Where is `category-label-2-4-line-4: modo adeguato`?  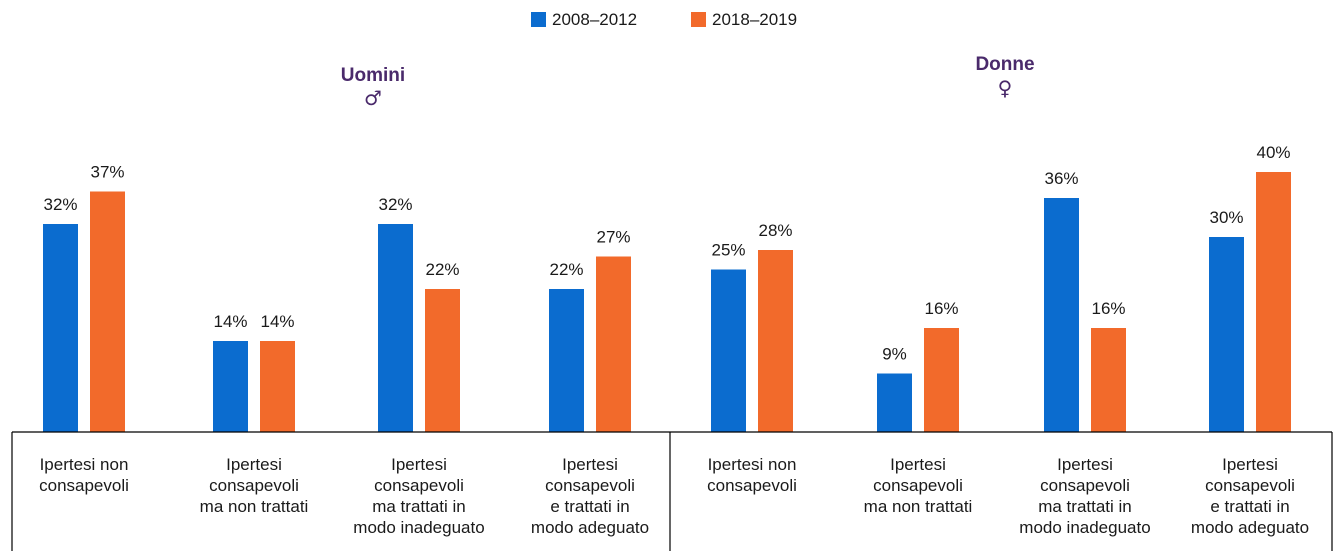
category-label-2-4-line-4: modo adeguato is located at coordinates (1250, 527).